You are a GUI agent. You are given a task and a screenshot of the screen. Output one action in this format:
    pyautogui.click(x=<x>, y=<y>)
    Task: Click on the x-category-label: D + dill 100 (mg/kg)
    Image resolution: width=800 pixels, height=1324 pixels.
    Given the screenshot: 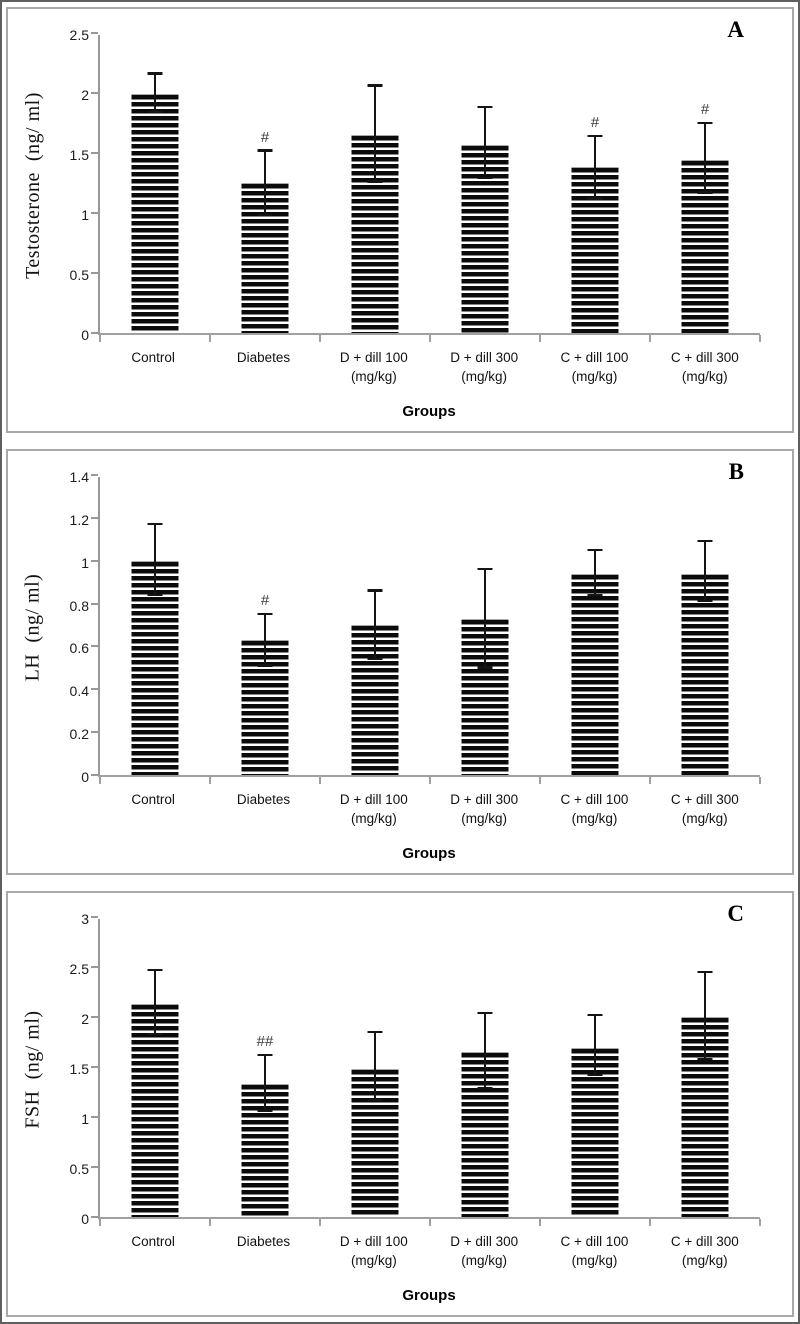 What is the action you would take?
    pyautogui.click(x=373, y=809)
    